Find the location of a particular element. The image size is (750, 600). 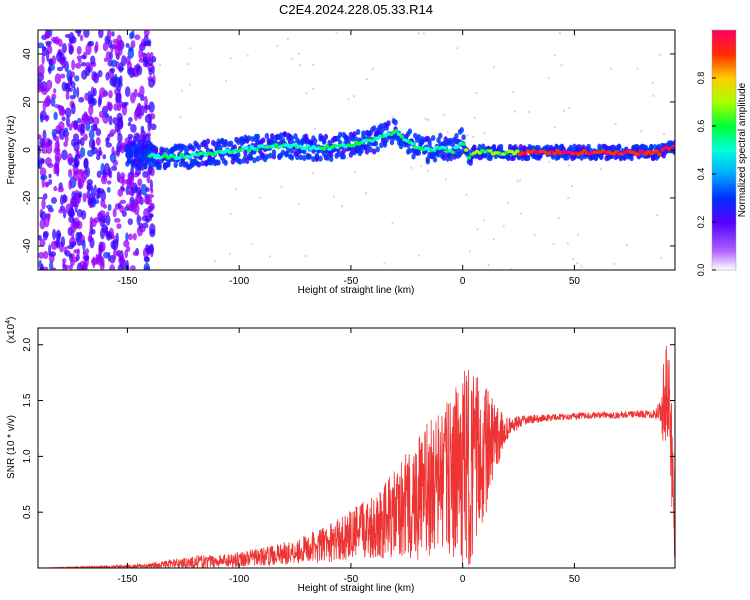

x-tick-label: 0 is located at coordinates (463, 579).